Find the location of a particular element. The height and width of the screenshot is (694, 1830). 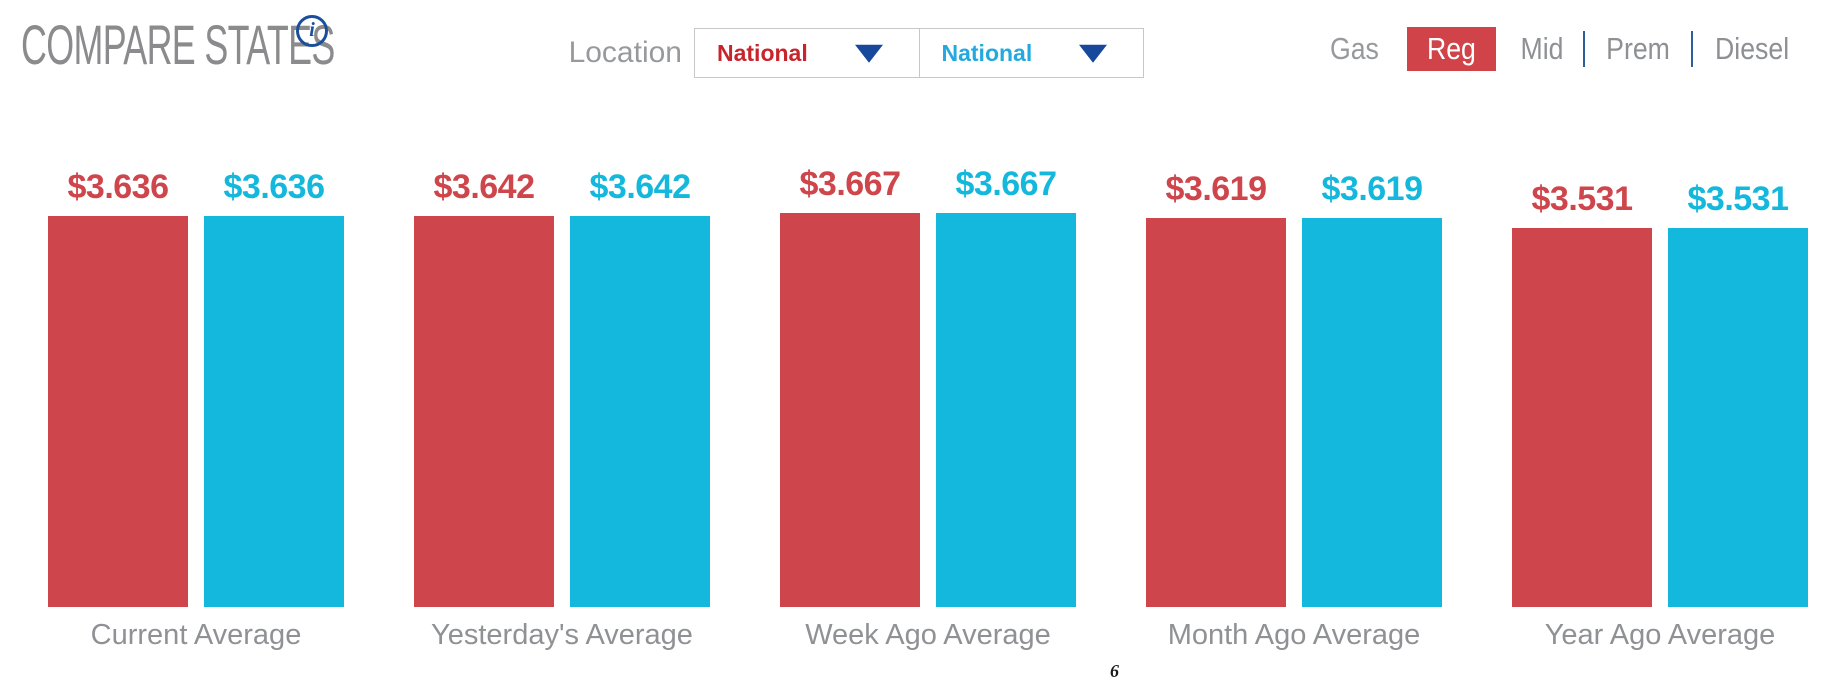

gas-option-label: Mid is located at coordinates (1542, 48).